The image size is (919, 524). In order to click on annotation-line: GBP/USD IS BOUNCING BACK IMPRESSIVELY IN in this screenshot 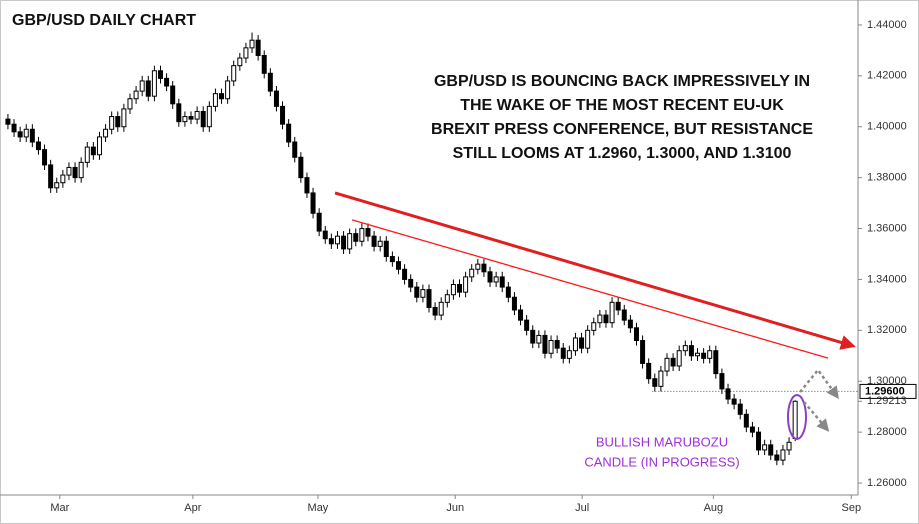, I will do `click(622, 81)`.